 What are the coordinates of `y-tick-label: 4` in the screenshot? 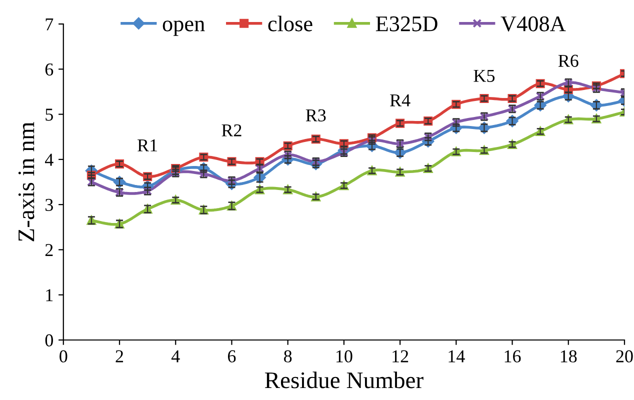 It's located at (49, 160).